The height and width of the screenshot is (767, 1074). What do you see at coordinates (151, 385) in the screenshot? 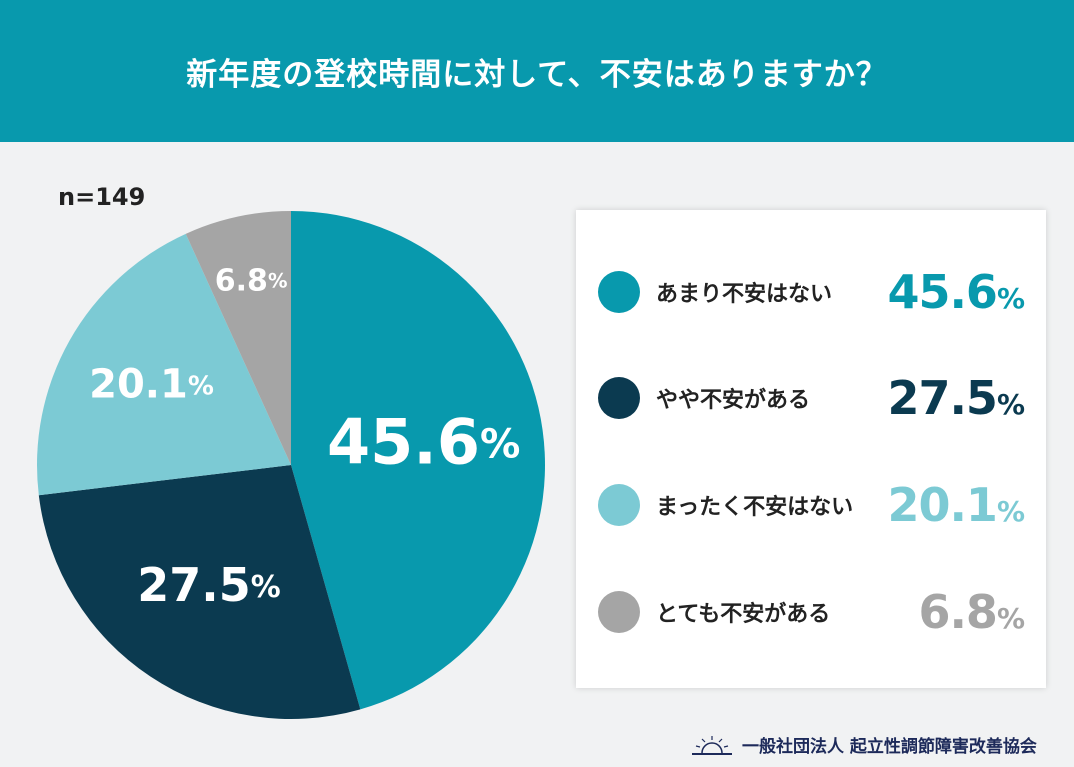
I see `slice-label: 20.1%` at bounding box center [151, 385].